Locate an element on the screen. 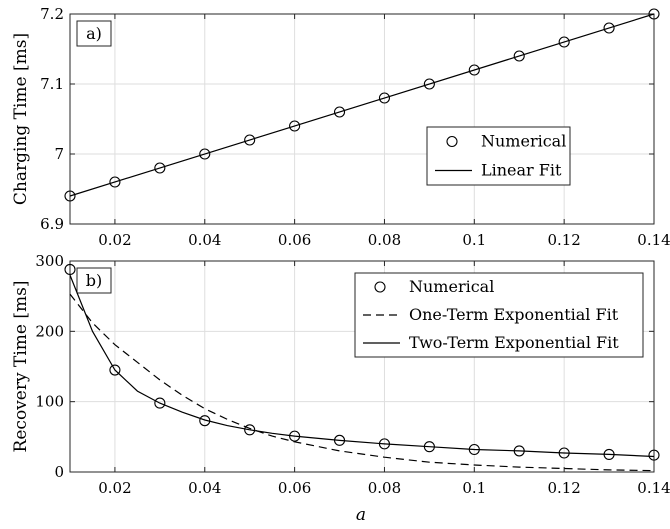  y-tick-label: 0 is located at coordinates (59, 472).